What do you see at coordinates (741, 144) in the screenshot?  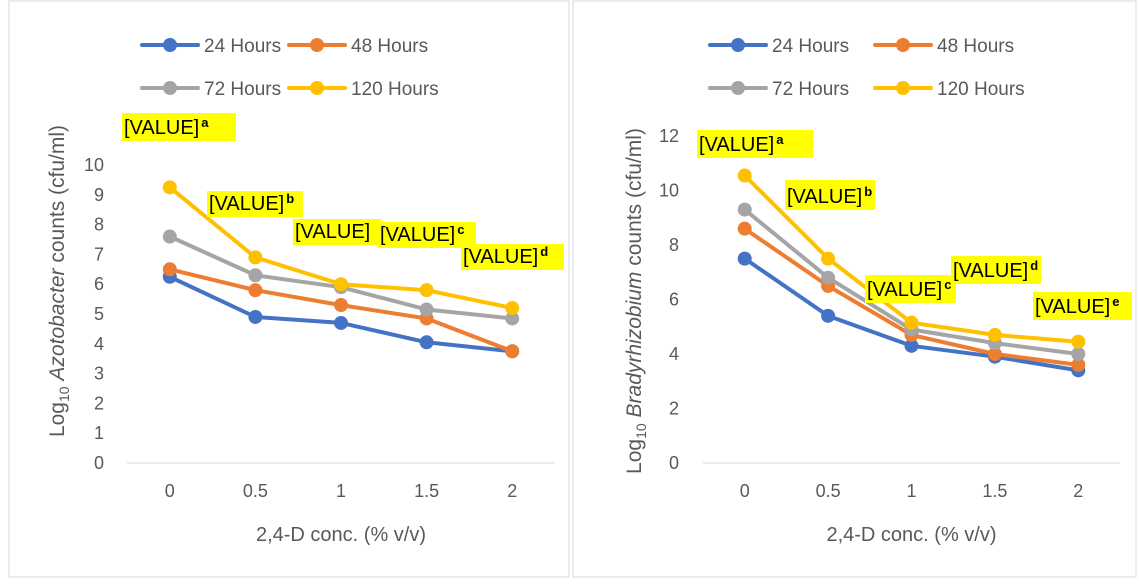 I see `data-label: [VALUE] a` at bounding box center [741, 144].